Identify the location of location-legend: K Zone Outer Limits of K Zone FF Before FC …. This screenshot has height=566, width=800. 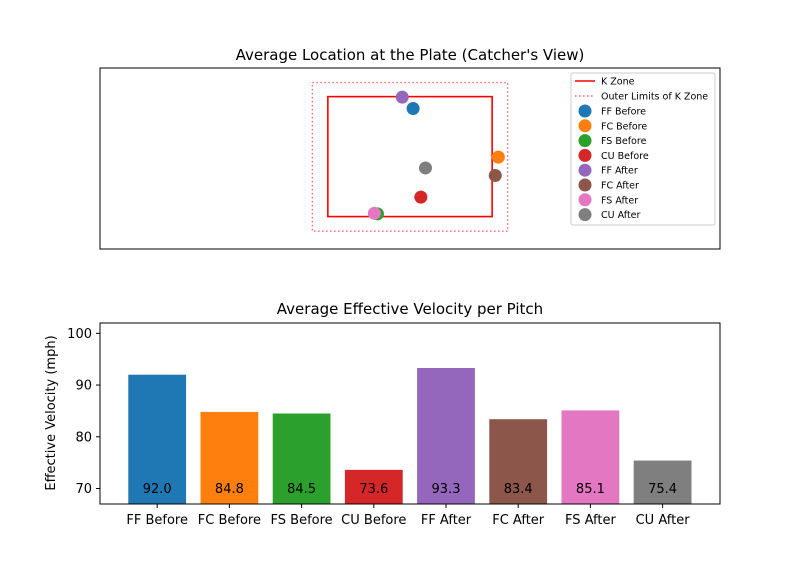
(643, 149).